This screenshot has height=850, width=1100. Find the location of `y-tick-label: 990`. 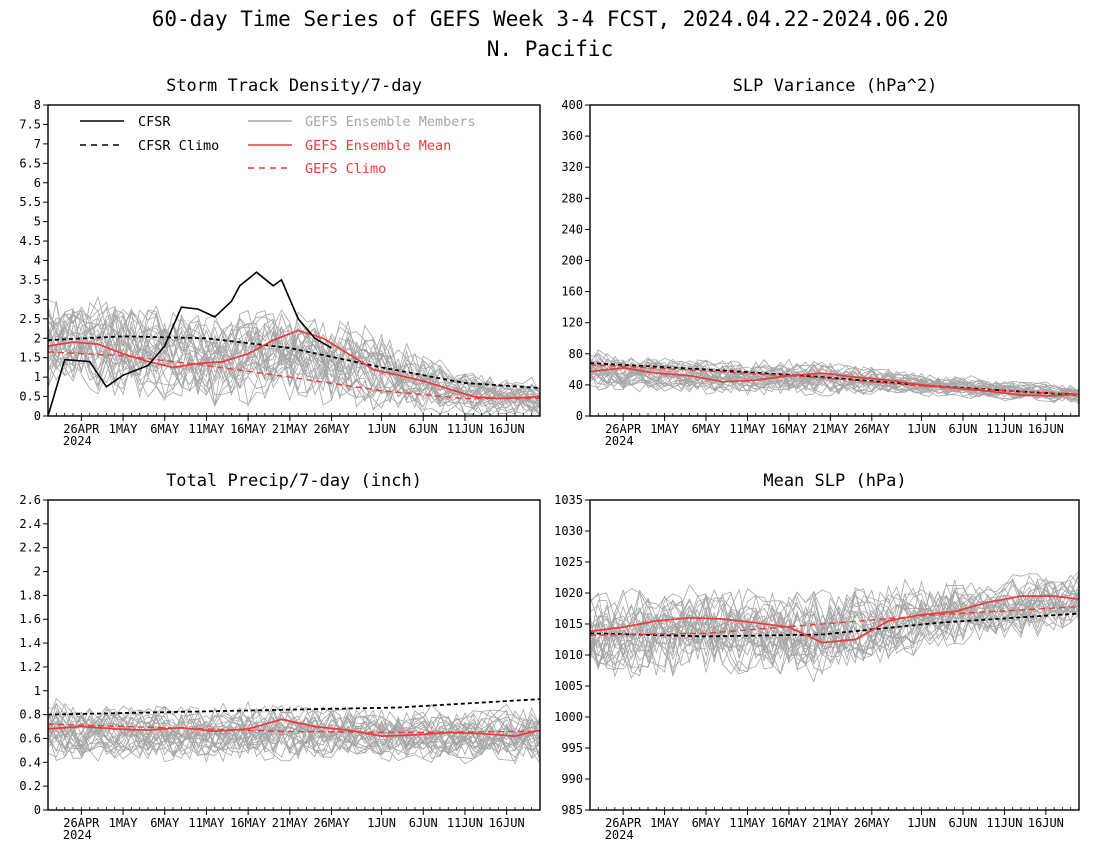

y-tick-label: 990 is located at coordinates (572, 779).